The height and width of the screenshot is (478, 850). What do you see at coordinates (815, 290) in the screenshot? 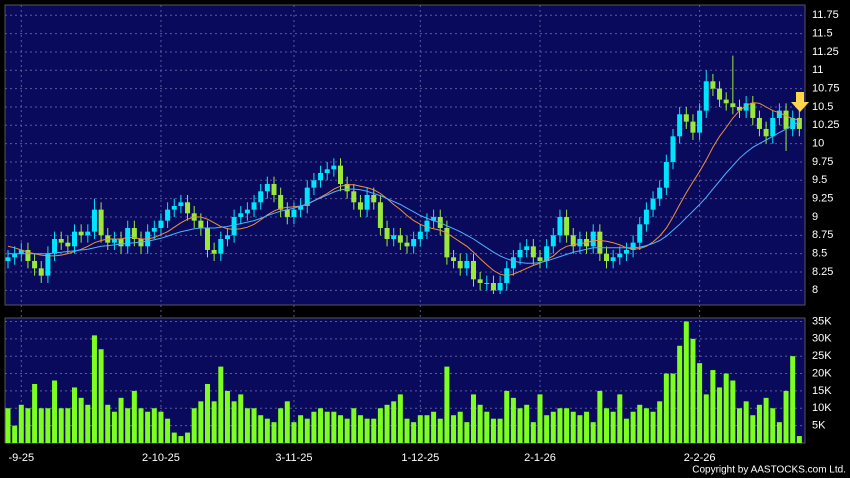
I see `y-tick-label: 8` at bounding box center [815, 290].